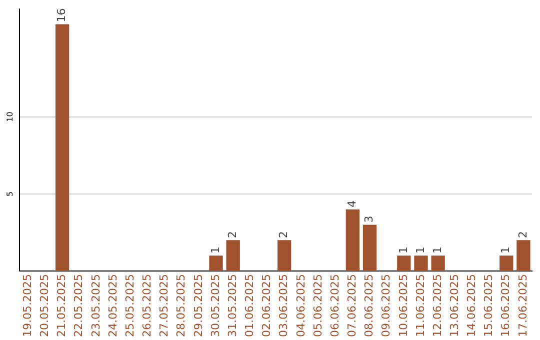 The width and height of the screenshot is (540, 340). What do you see at coordinates (523, 306) in the screenshot?
I see `x-tick-label: 17.06.2025` at bounding box center [523, 306].